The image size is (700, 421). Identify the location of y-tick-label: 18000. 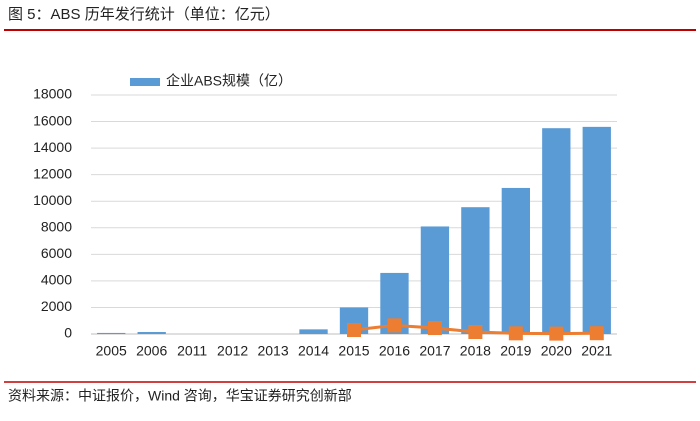
(52, 94).